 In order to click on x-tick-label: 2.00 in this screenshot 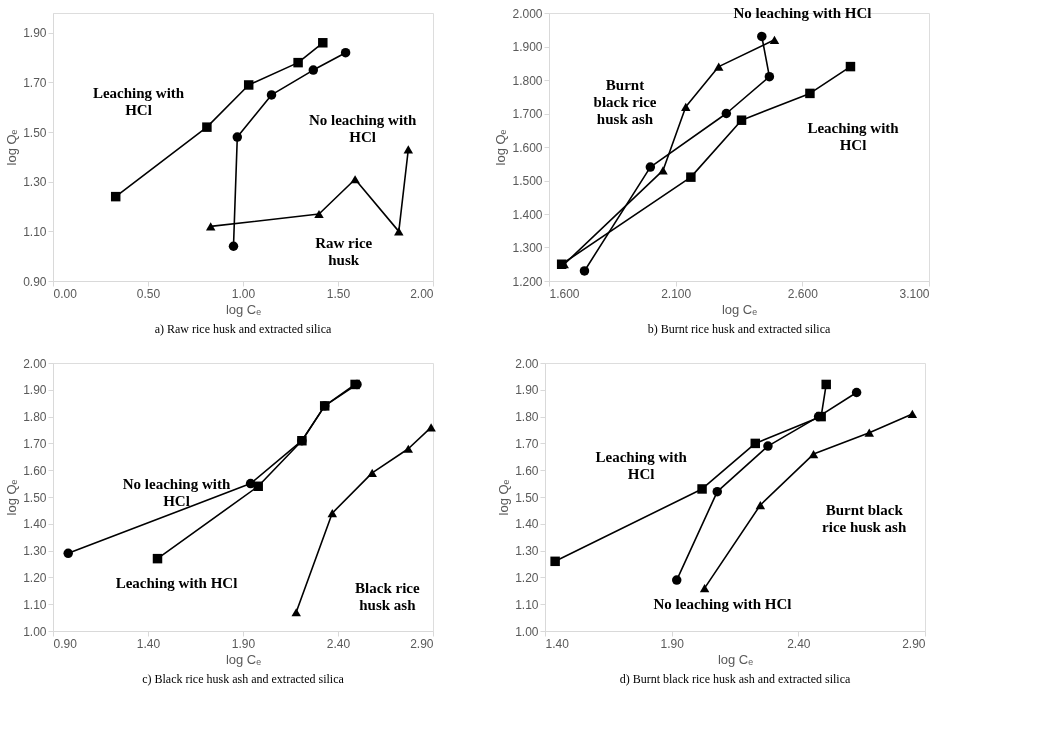, I will do `click(422, 293)`.